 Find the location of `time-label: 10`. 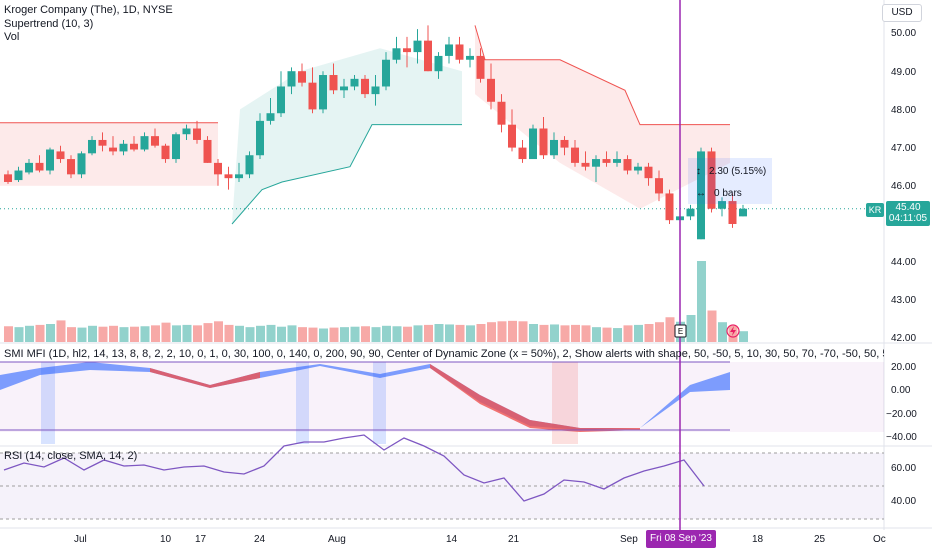

time-label: 10 is located at coordinates (166, 539).